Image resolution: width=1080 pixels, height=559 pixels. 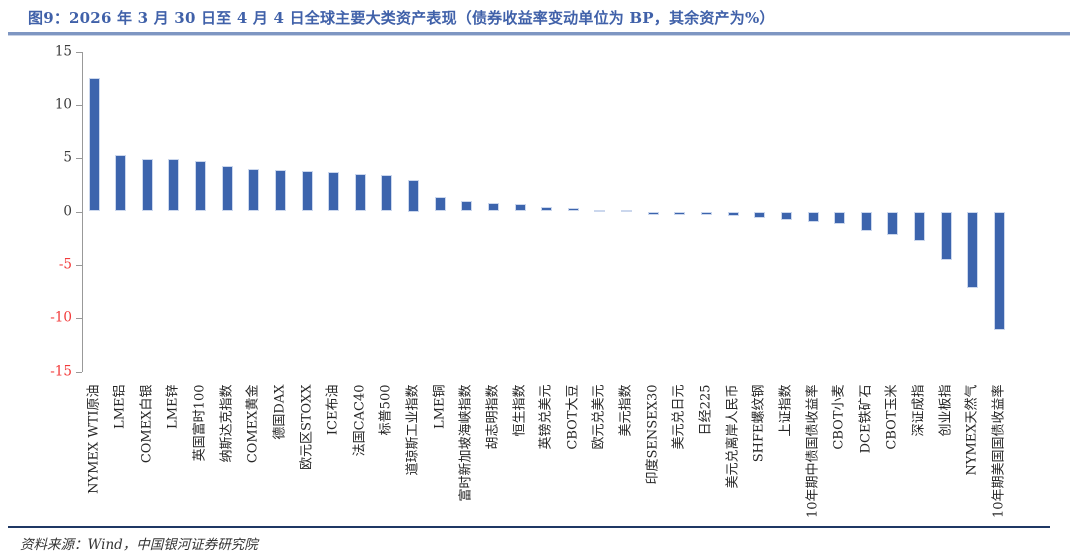 I want to click on x-category-label: NYMEX WTI原油, so click(x=93, y=439).